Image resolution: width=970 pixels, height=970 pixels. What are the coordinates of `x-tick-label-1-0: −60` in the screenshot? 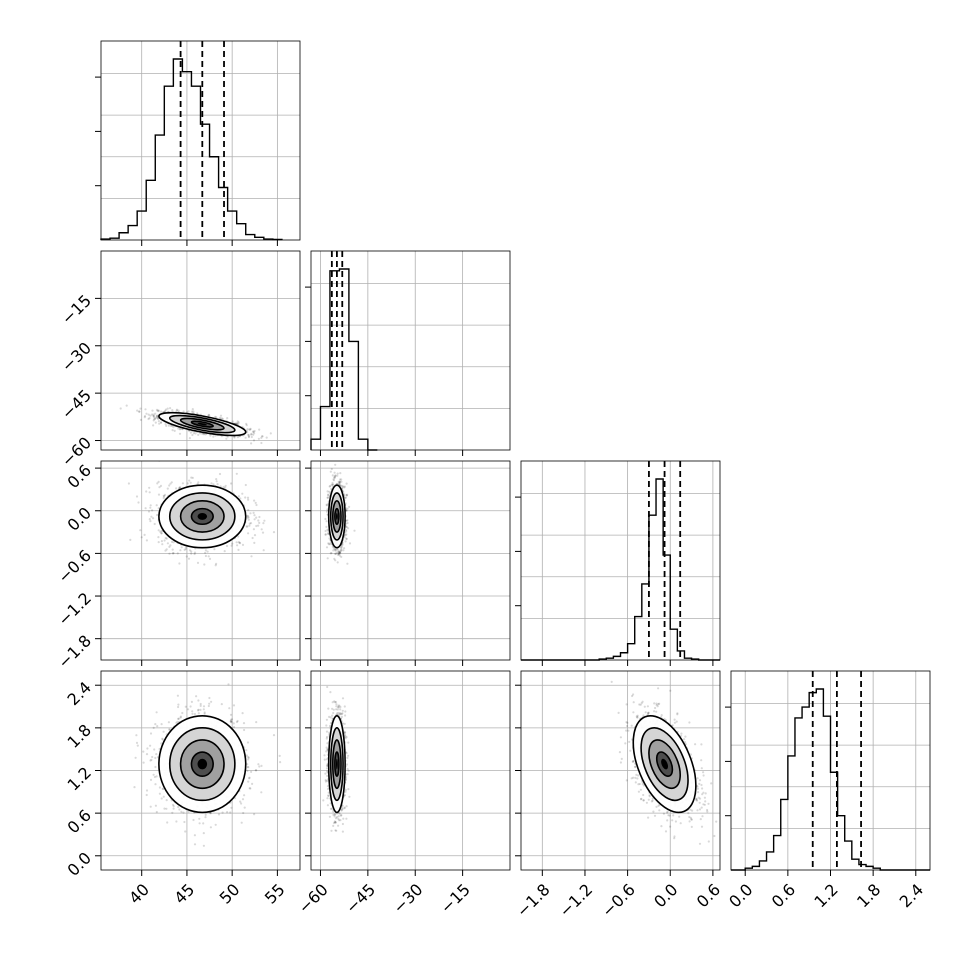 It's located at (312, 898).